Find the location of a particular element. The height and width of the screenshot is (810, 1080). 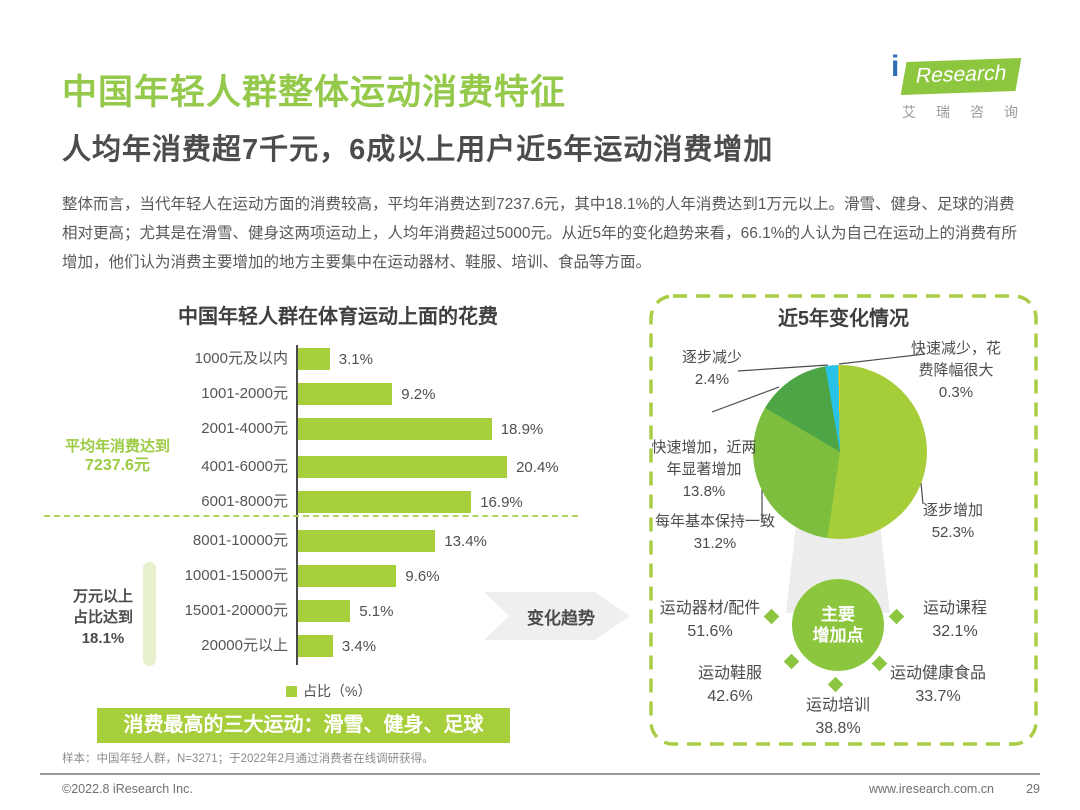

footer-copyright: ©2022.8 iResearch Inc. is located at coordinates (127, 789).